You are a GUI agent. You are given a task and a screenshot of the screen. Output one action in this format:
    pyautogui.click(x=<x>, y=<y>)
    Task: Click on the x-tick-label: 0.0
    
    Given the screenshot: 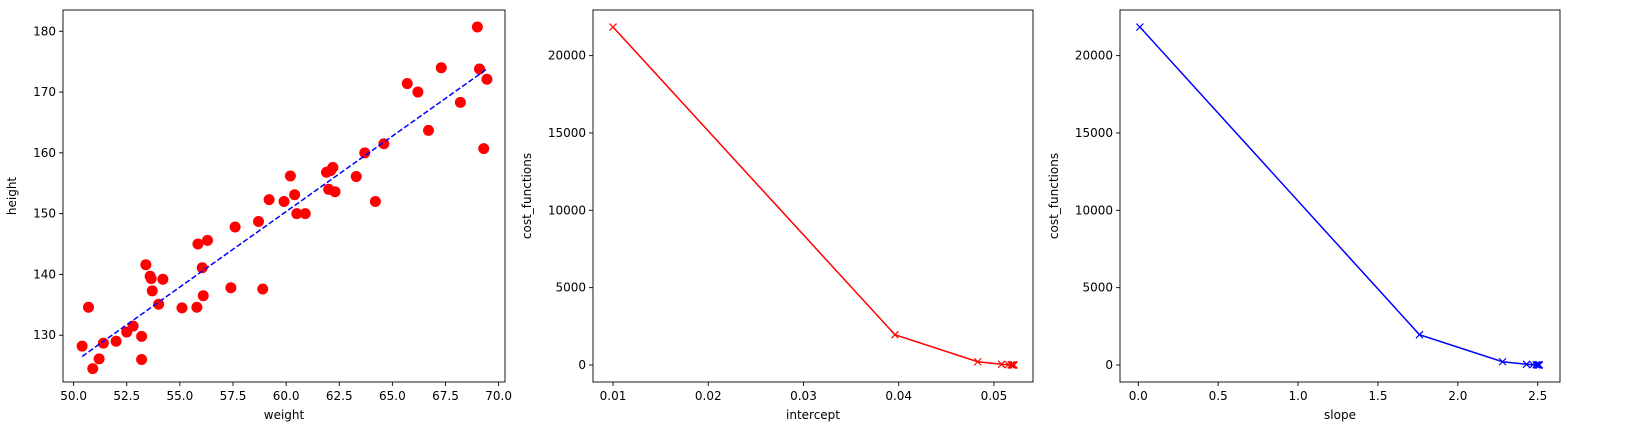 What is the action you would take?
    pyautogui.click(x=1138, y=396)
    